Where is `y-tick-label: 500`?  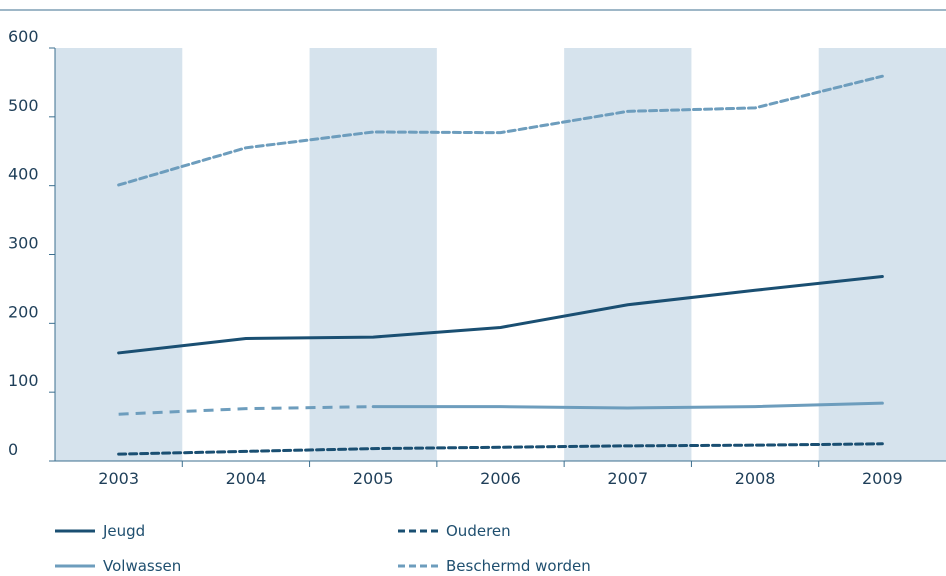 y-tick-label: 500 is located at coordinates (23, 105).